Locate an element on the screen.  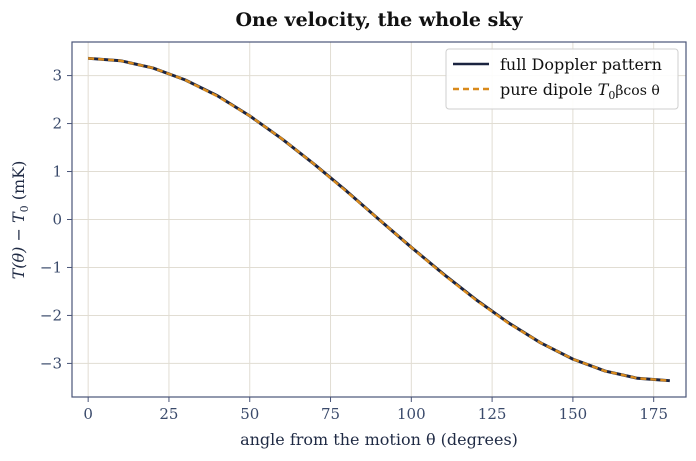
y-tick-label: 2 is located at coordinates (57, 124).